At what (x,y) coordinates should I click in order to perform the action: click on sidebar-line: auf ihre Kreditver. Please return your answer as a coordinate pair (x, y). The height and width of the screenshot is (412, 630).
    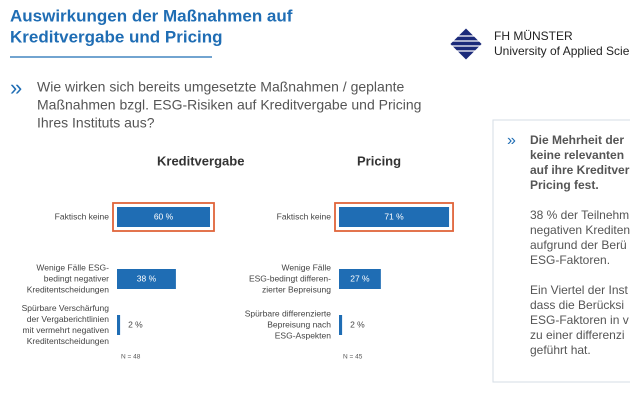
    Looking at the image, I should click on (580, 170).